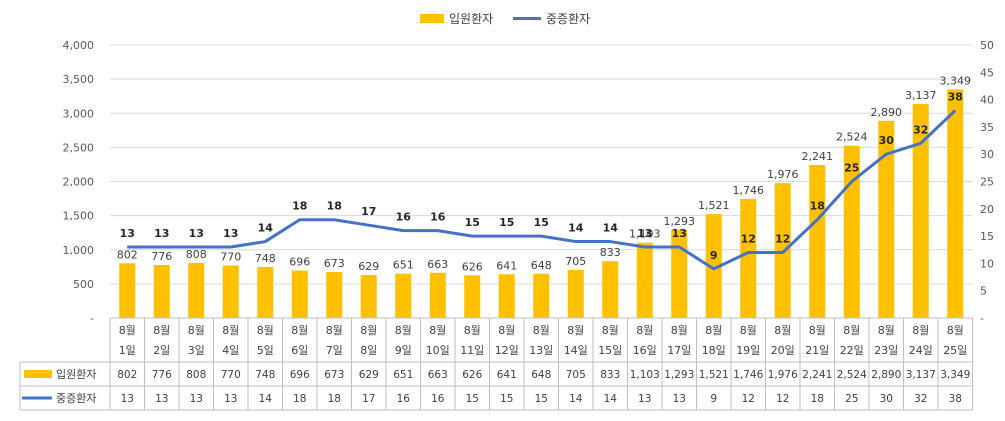 This screenshot has height=421, width=1005. I want to click on y-right-tick-label: 45, so click(987, 72).